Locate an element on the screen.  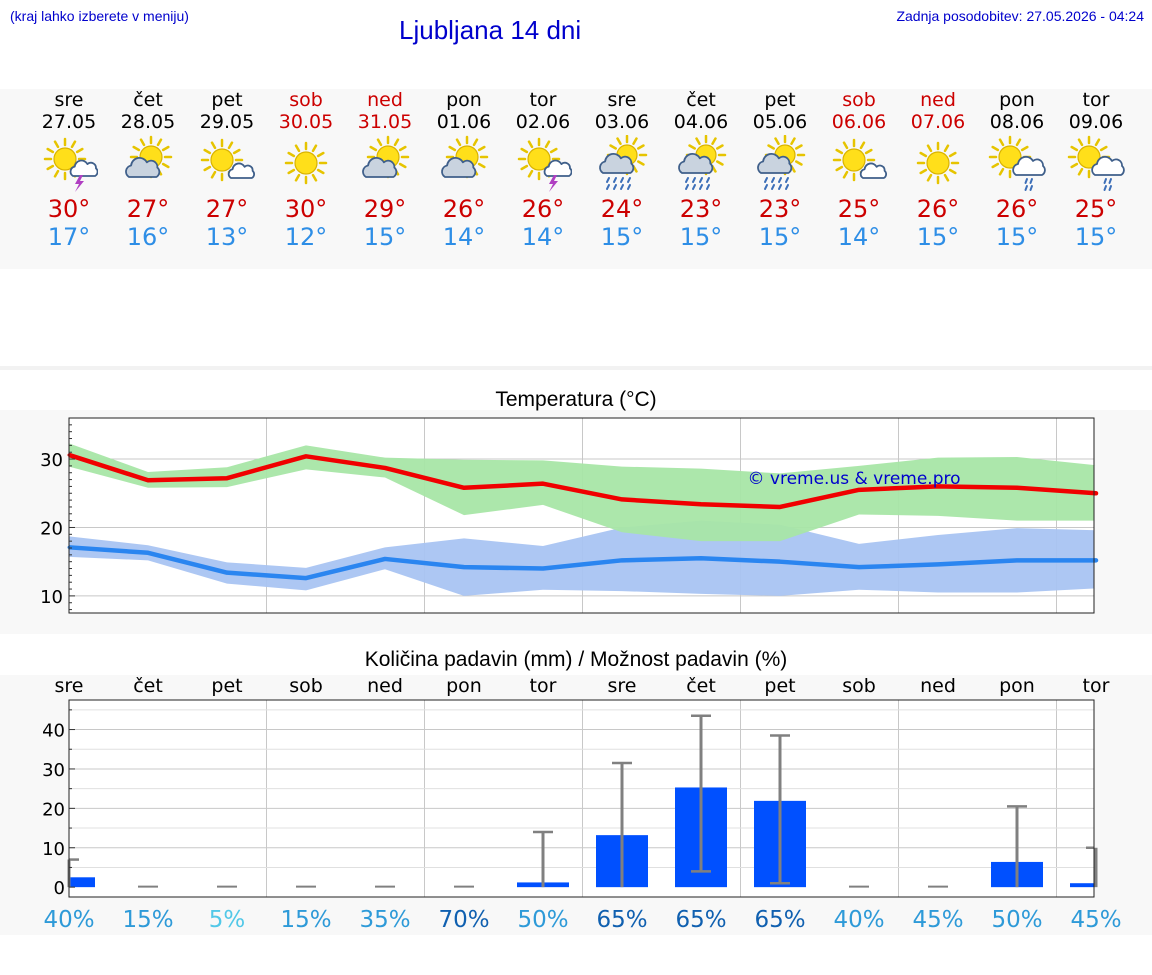
precip-tick-label: 30 is located at coordinates (53, 770).